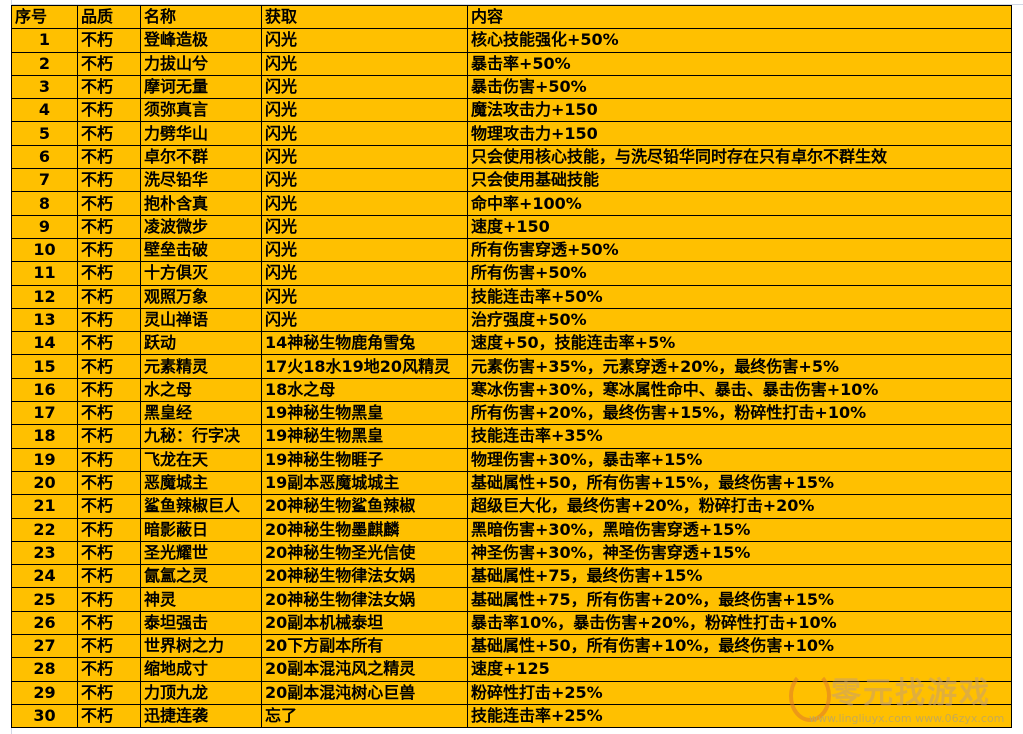 The width and height of the screenshot is (1023, 734). What do you see at coordinates (739, 576) in the screenshot?
I see `cell-content: 基础属性+75，最终伤害+15%` at bounding box center [739, 576].